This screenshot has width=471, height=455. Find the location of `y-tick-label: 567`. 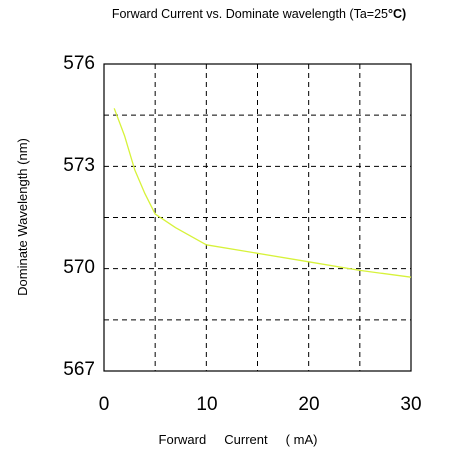

y-tick-label: 567 is located at coordinates (79, 369).